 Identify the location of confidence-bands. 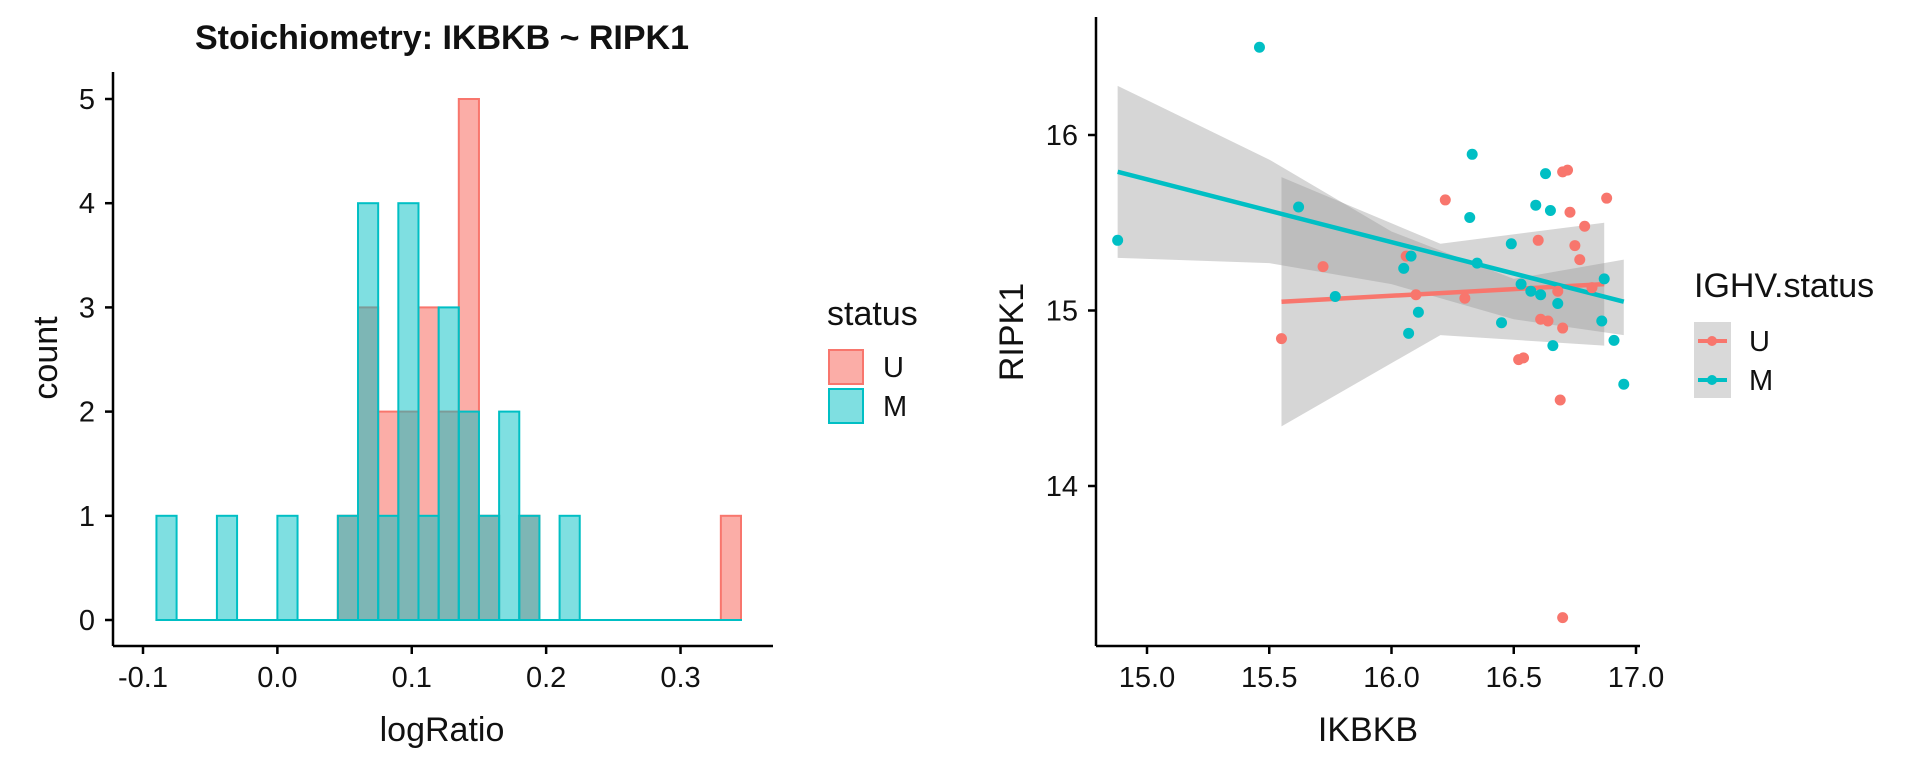
(1370, 256).